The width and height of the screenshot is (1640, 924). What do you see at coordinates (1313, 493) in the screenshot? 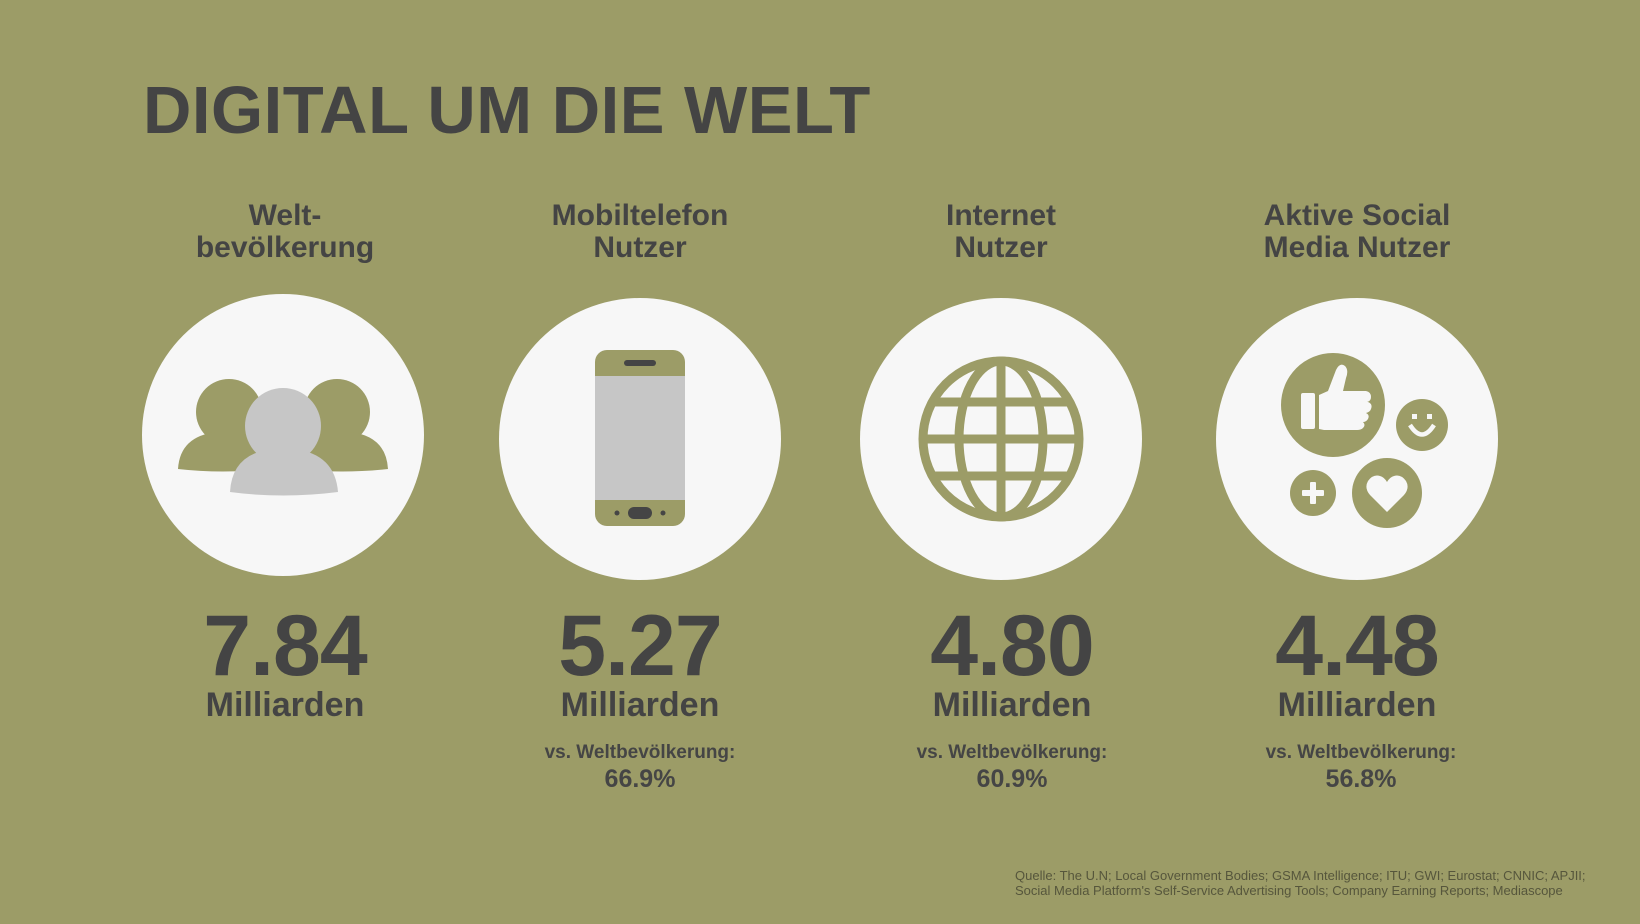
I see `plus-icon` at bounding box center [1313, 493].